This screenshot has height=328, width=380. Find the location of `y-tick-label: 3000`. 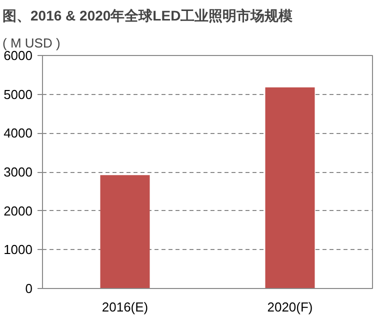

y-tick-label: 3000 is located at coordinates (18, 172).